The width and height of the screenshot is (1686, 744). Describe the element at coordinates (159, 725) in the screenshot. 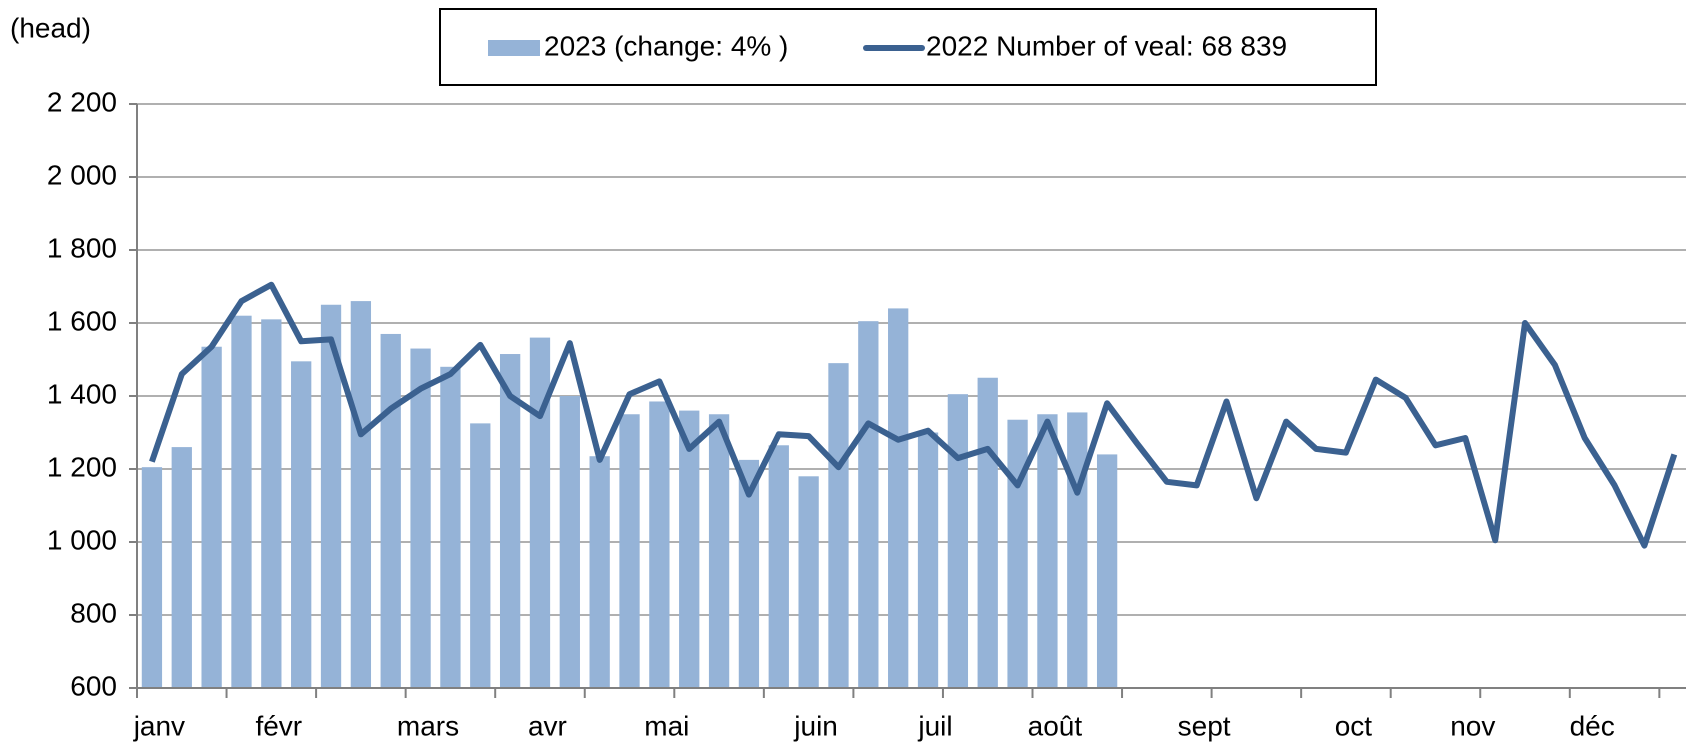

I see `x-tick-label: janv` at that location.